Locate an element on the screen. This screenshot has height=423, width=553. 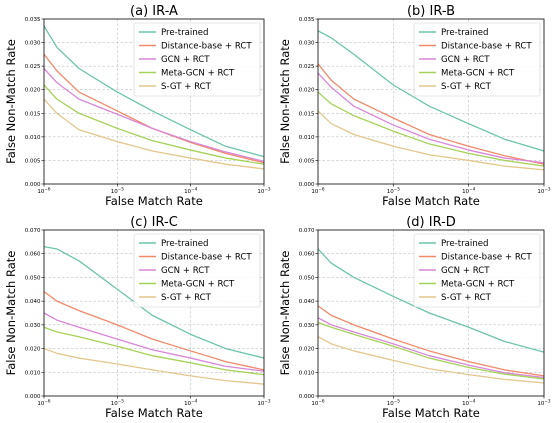
y-tick-label: 0.060 is located at coordinates (33, 255).